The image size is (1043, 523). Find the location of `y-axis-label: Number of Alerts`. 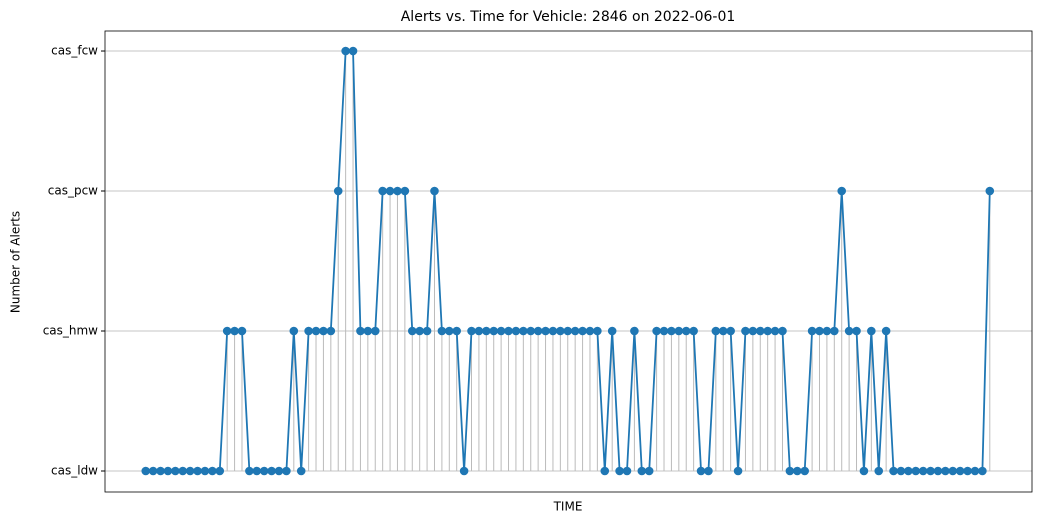

y-axis-label: Number of Alerts is located at coordinates (16, 262).